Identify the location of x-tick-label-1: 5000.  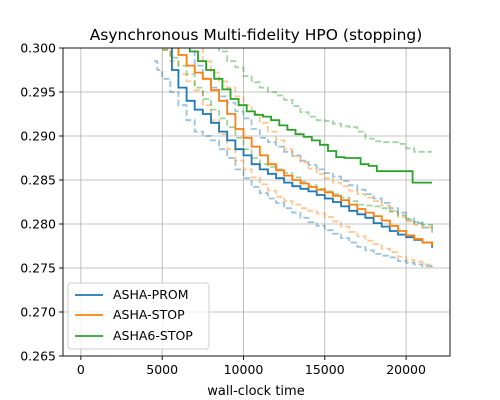
(162, 369).